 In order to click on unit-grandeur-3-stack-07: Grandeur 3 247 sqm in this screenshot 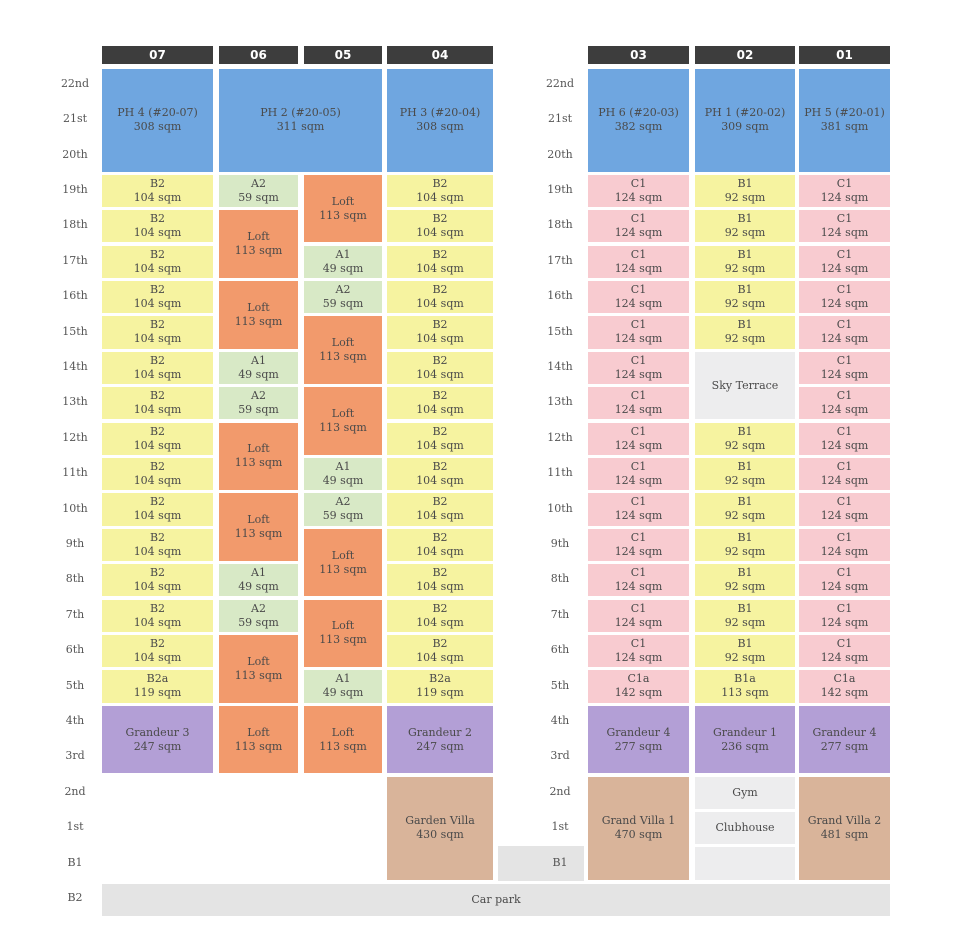, I will do `click(157, 739)`.